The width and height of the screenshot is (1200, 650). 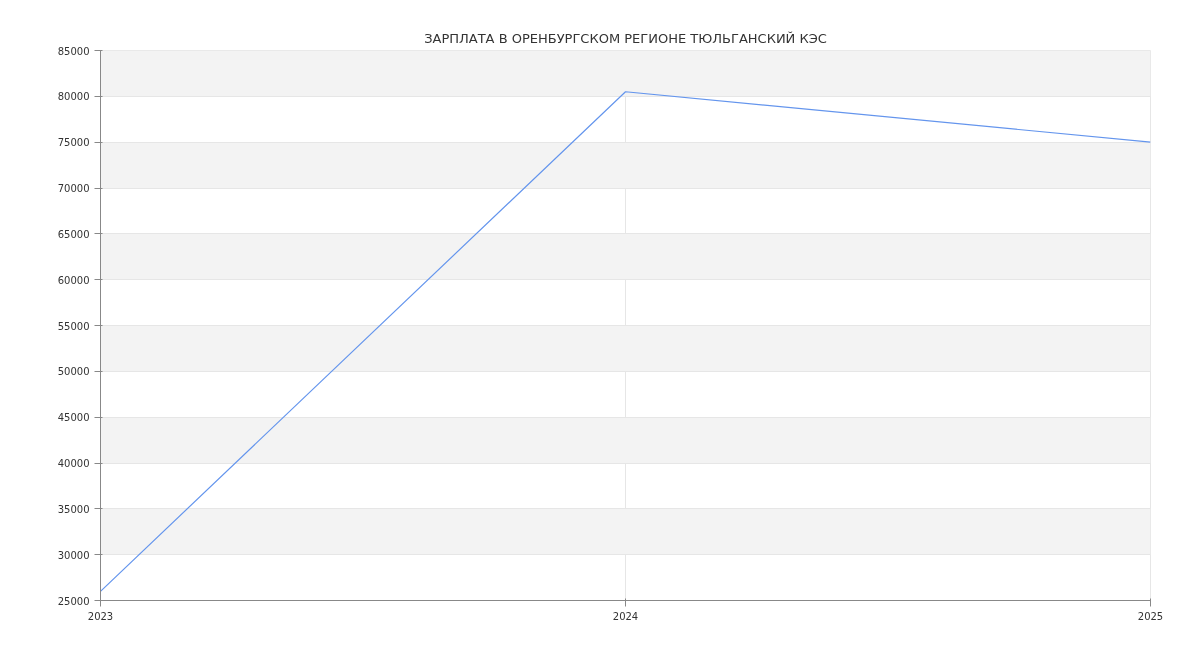 I want to click on y-tick-label: 55000, so click(x=73, y=326).